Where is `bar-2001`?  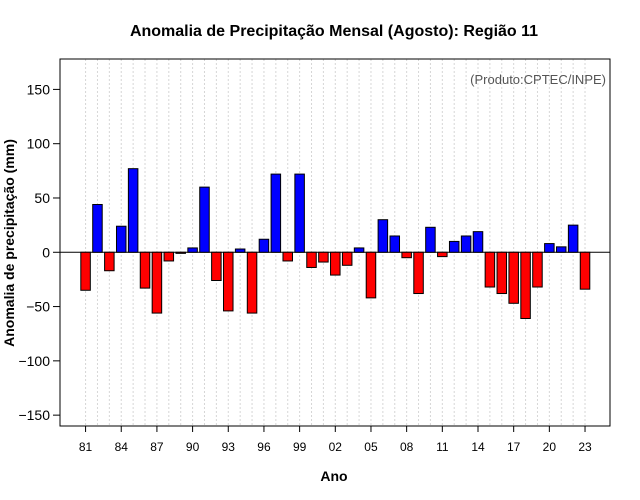 bar-2001 is located at coordinates (323, 257).